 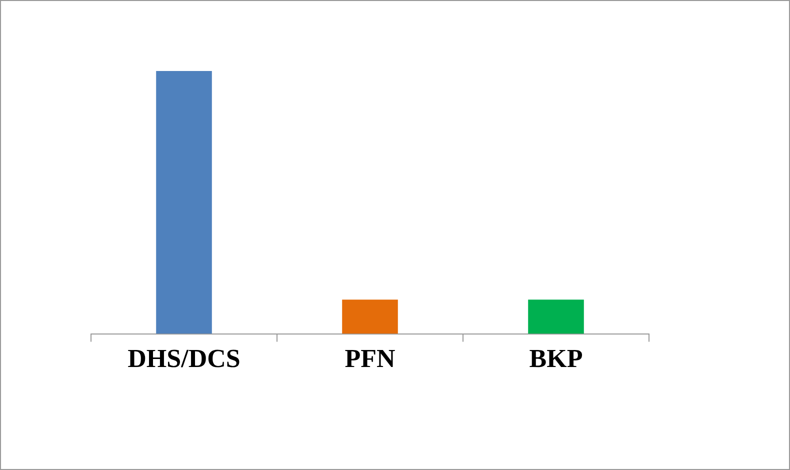 I want to click on x-tick-label: BKP, so click(x=556, y=359).